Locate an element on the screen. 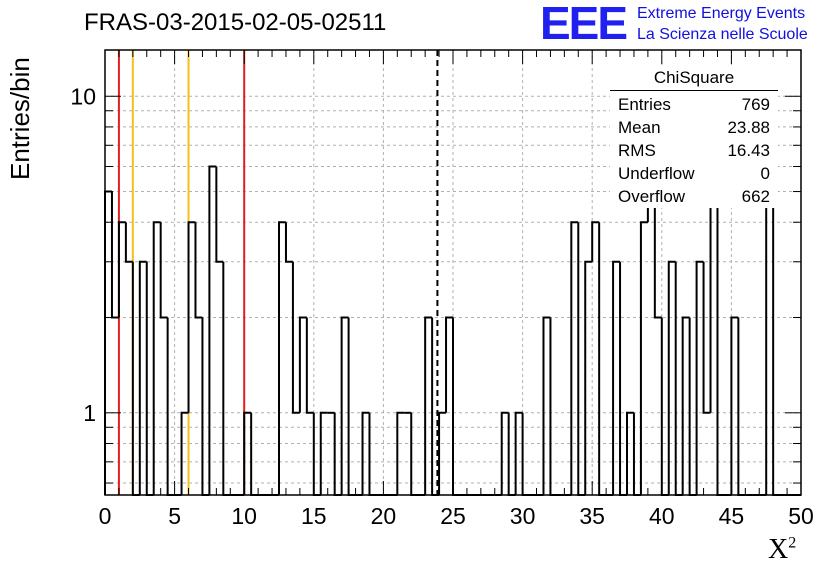  x-axis-label: X2 is located at coordinates (782, 549).